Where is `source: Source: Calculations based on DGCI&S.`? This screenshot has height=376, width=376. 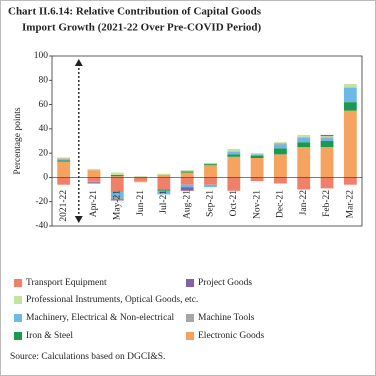
source: Source: Calculations based on DGCI&S. is located at coordinates (87, 357).